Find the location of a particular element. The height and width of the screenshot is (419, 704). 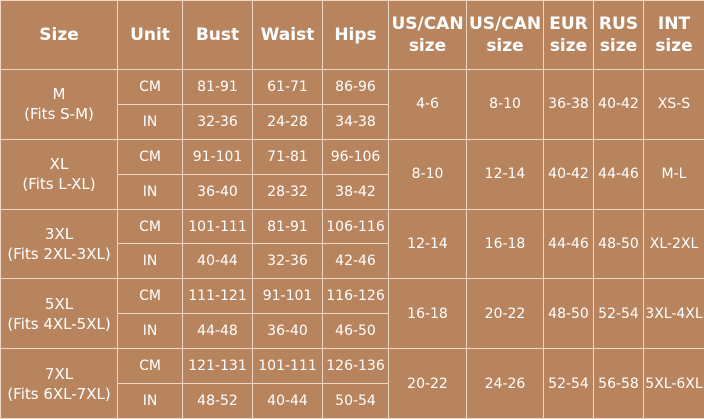

measure-cell: 44-48 is located at coordinates (217, 331).